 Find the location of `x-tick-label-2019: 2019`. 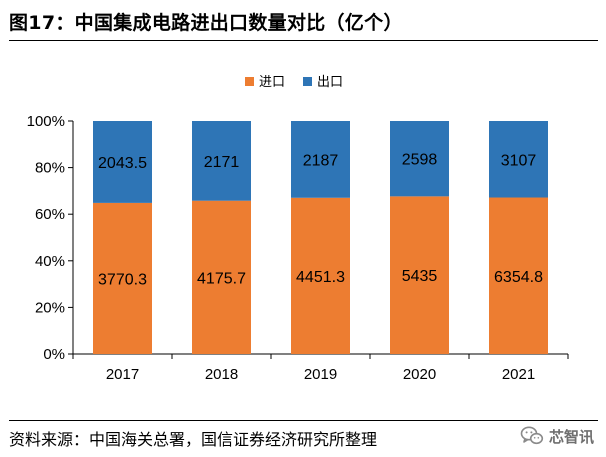

x-tick-label-2019: 2019 is located at coordinates (320, 374).